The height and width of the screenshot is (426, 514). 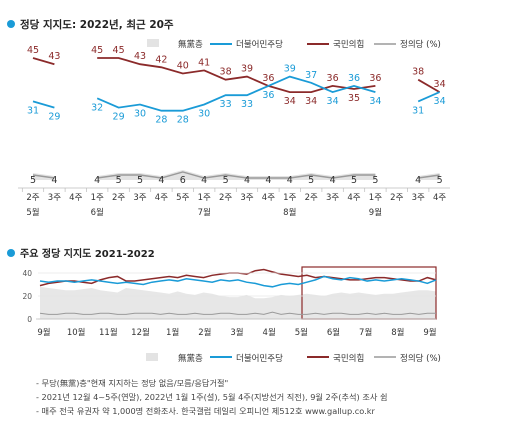 I want to click on minjoo-data-label: 33, so click(x=226, y=104).